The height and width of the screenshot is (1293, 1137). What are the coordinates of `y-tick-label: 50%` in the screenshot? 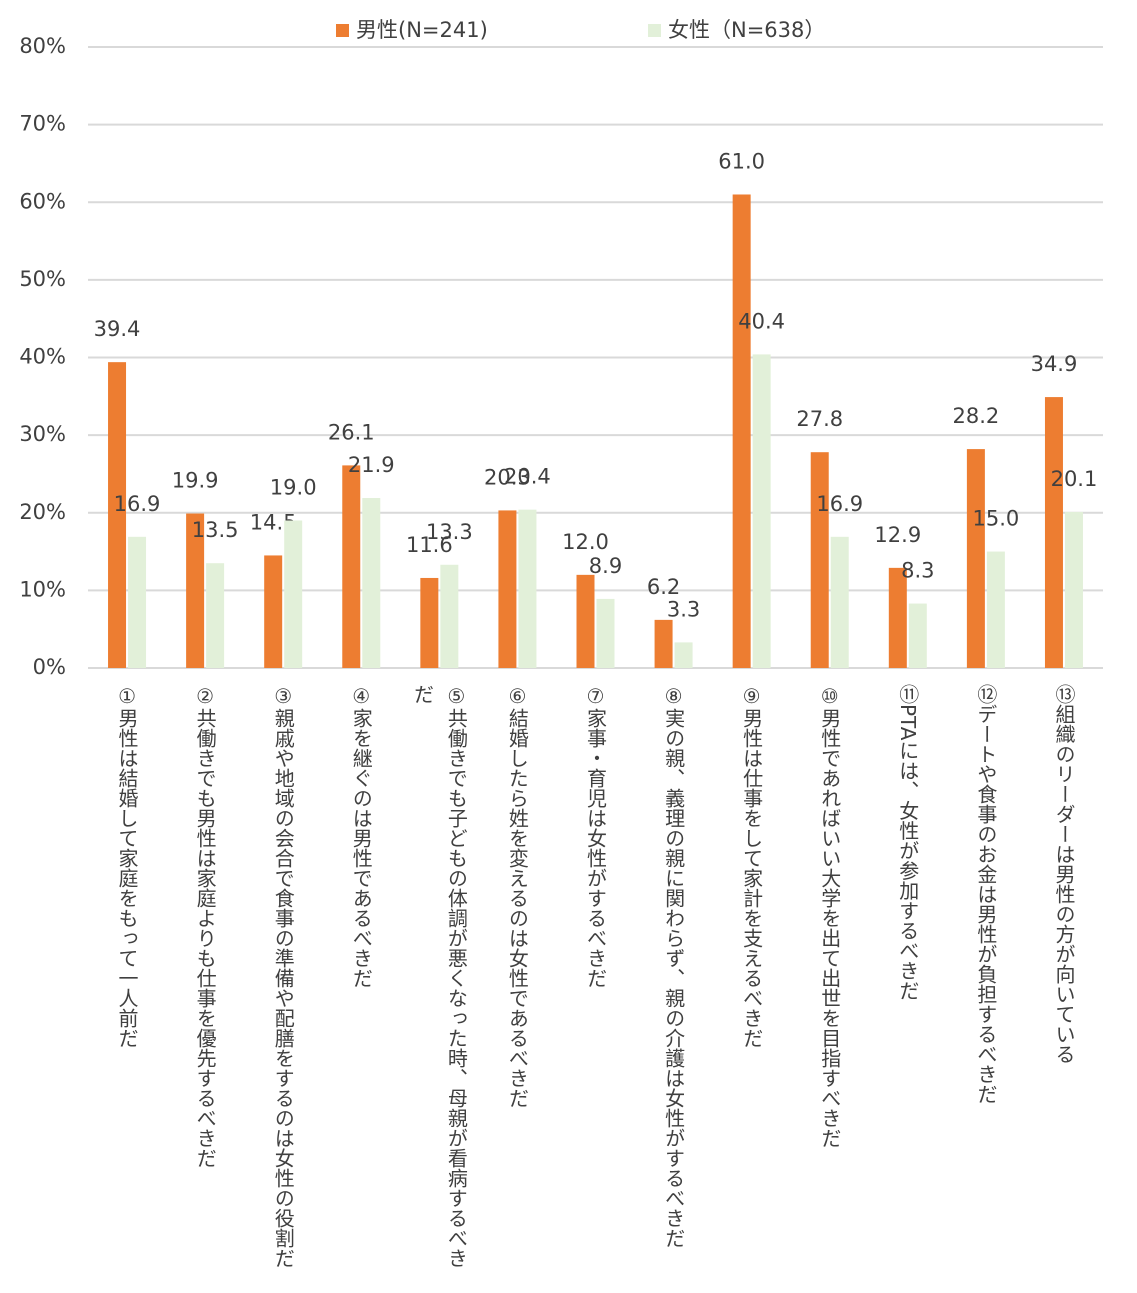 It's located at (42, 279).